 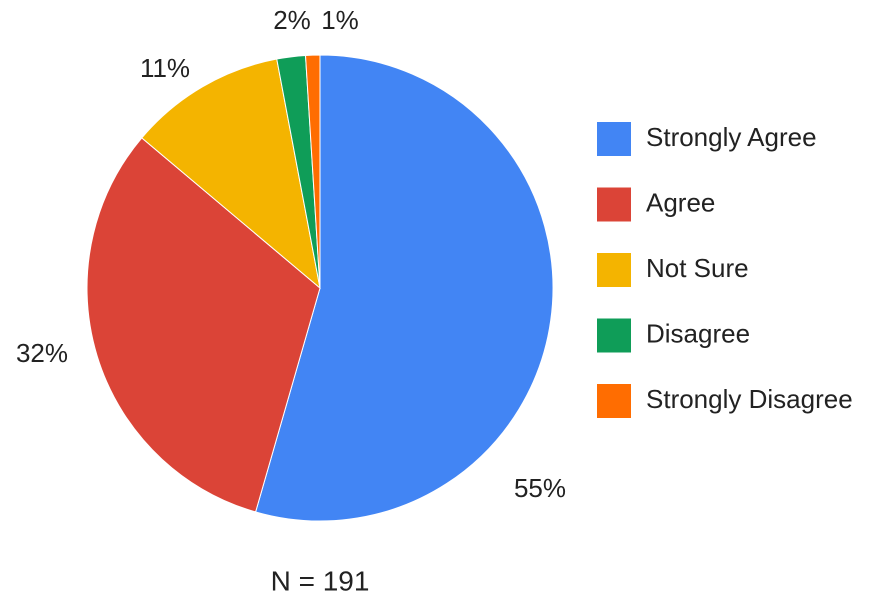 What do you see at coordinates (731, 137) in the screenshot?
I see `legend-label: Strongly Agree` at bounding box center [731, 137].